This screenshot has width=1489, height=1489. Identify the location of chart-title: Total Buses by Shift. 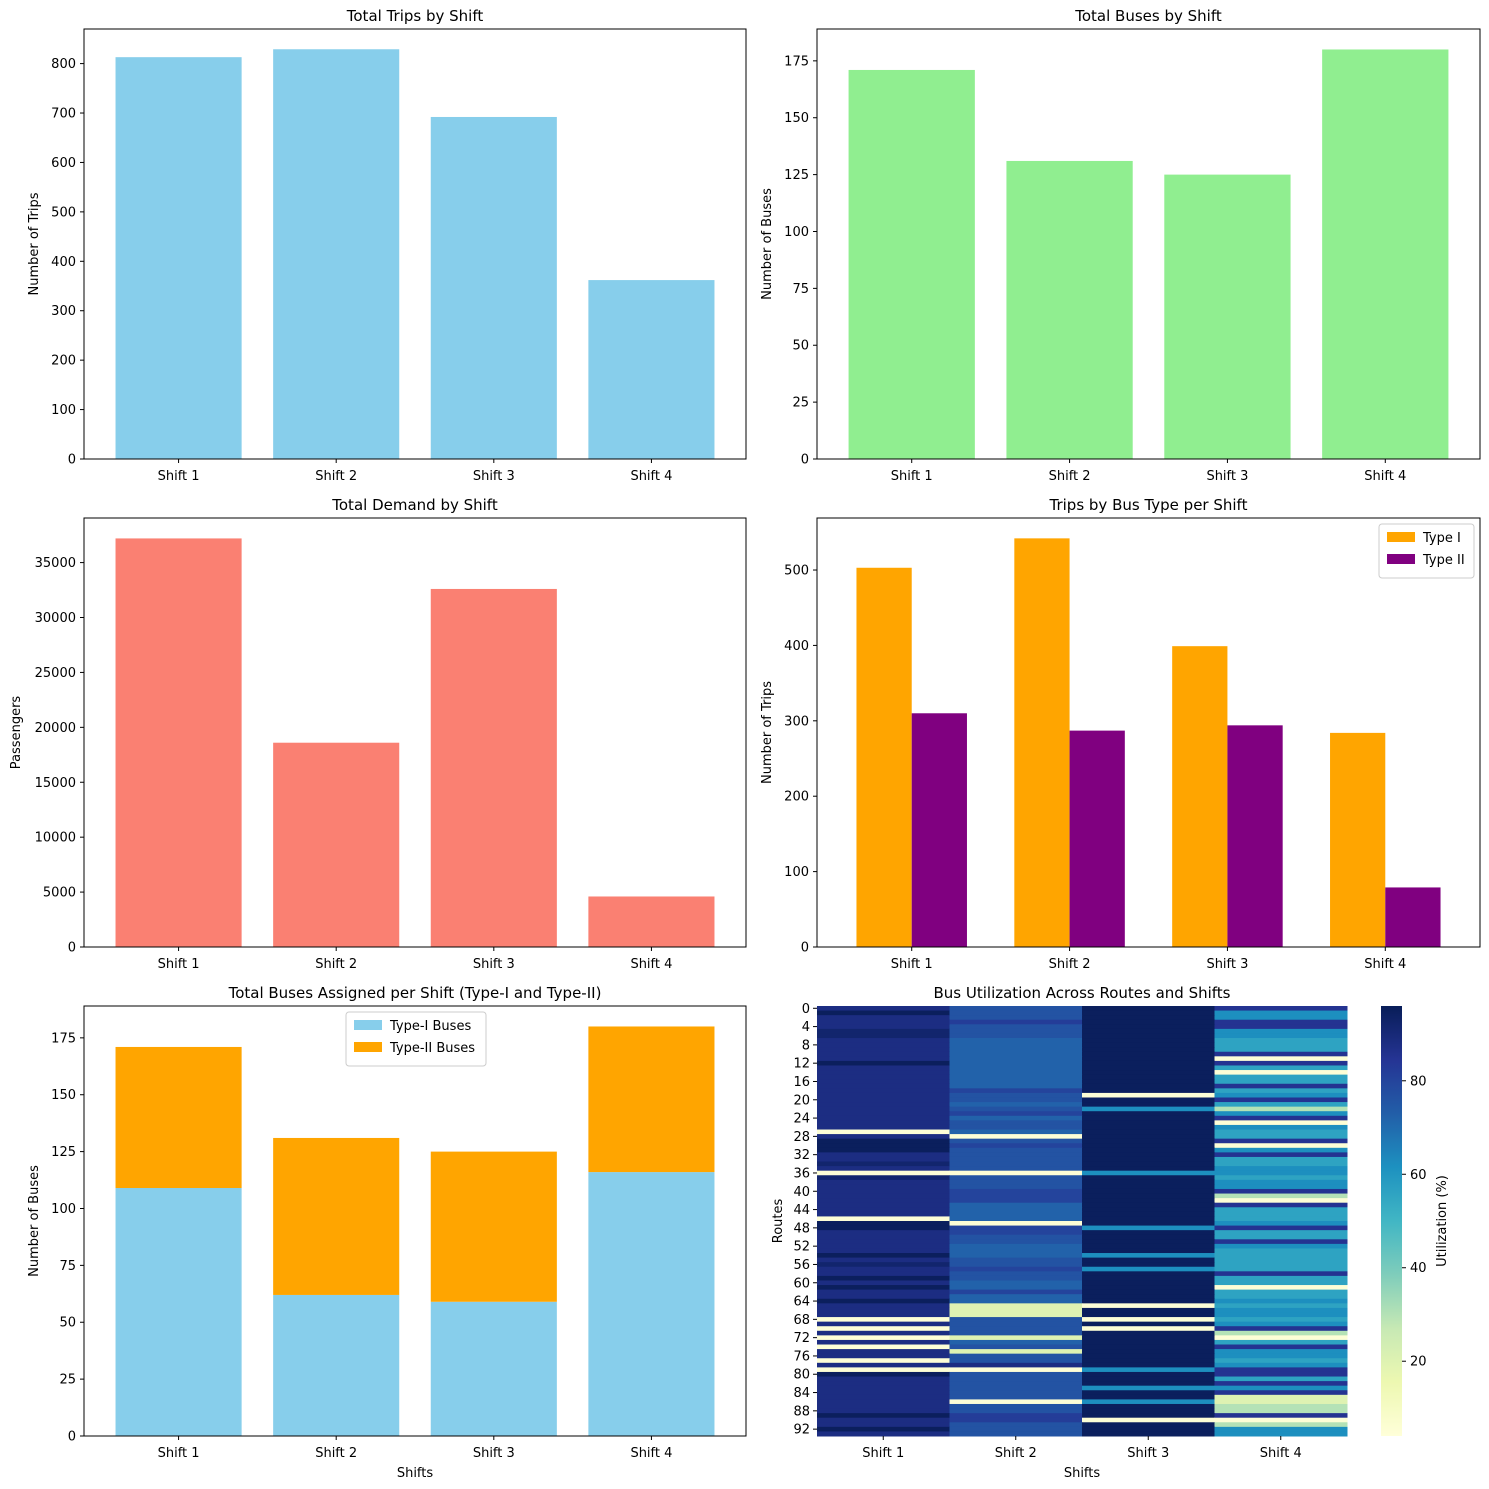
(1148, 16).